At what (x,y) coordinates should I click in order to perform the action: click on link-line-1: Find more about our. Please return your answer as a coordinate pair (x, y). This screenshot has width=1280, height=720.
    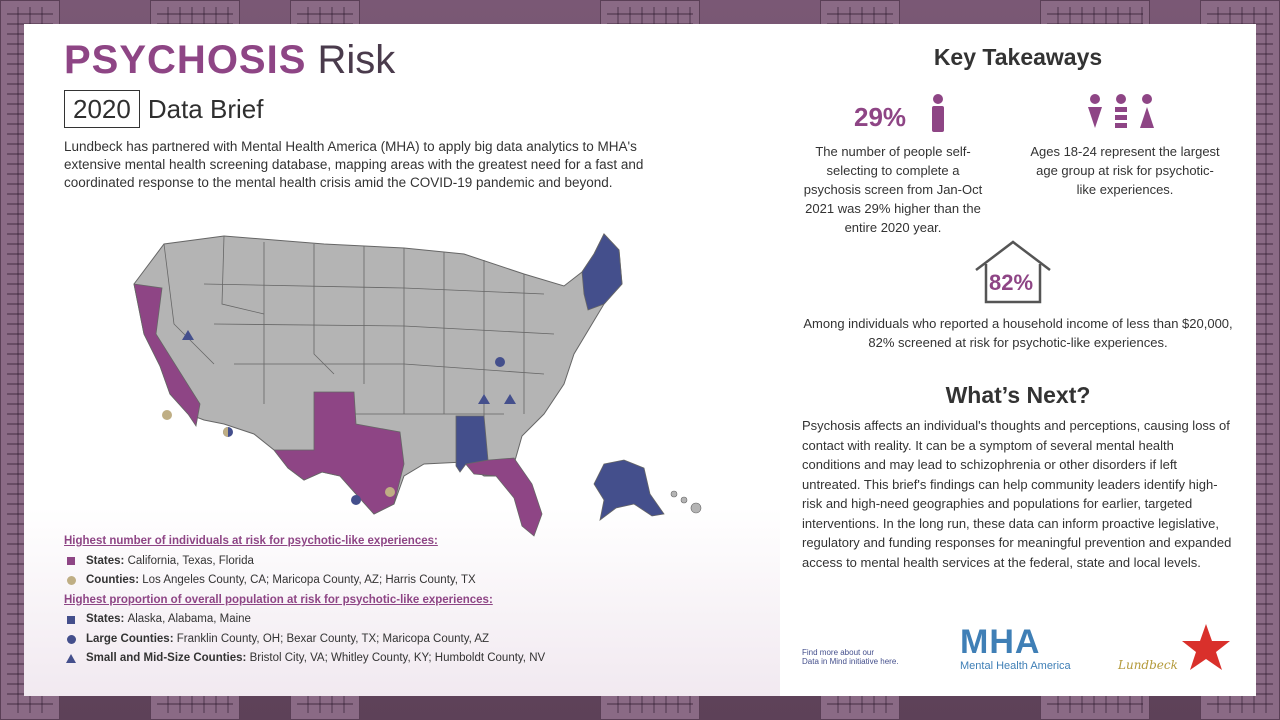
    Looking at the image, I should click on (838, 652).